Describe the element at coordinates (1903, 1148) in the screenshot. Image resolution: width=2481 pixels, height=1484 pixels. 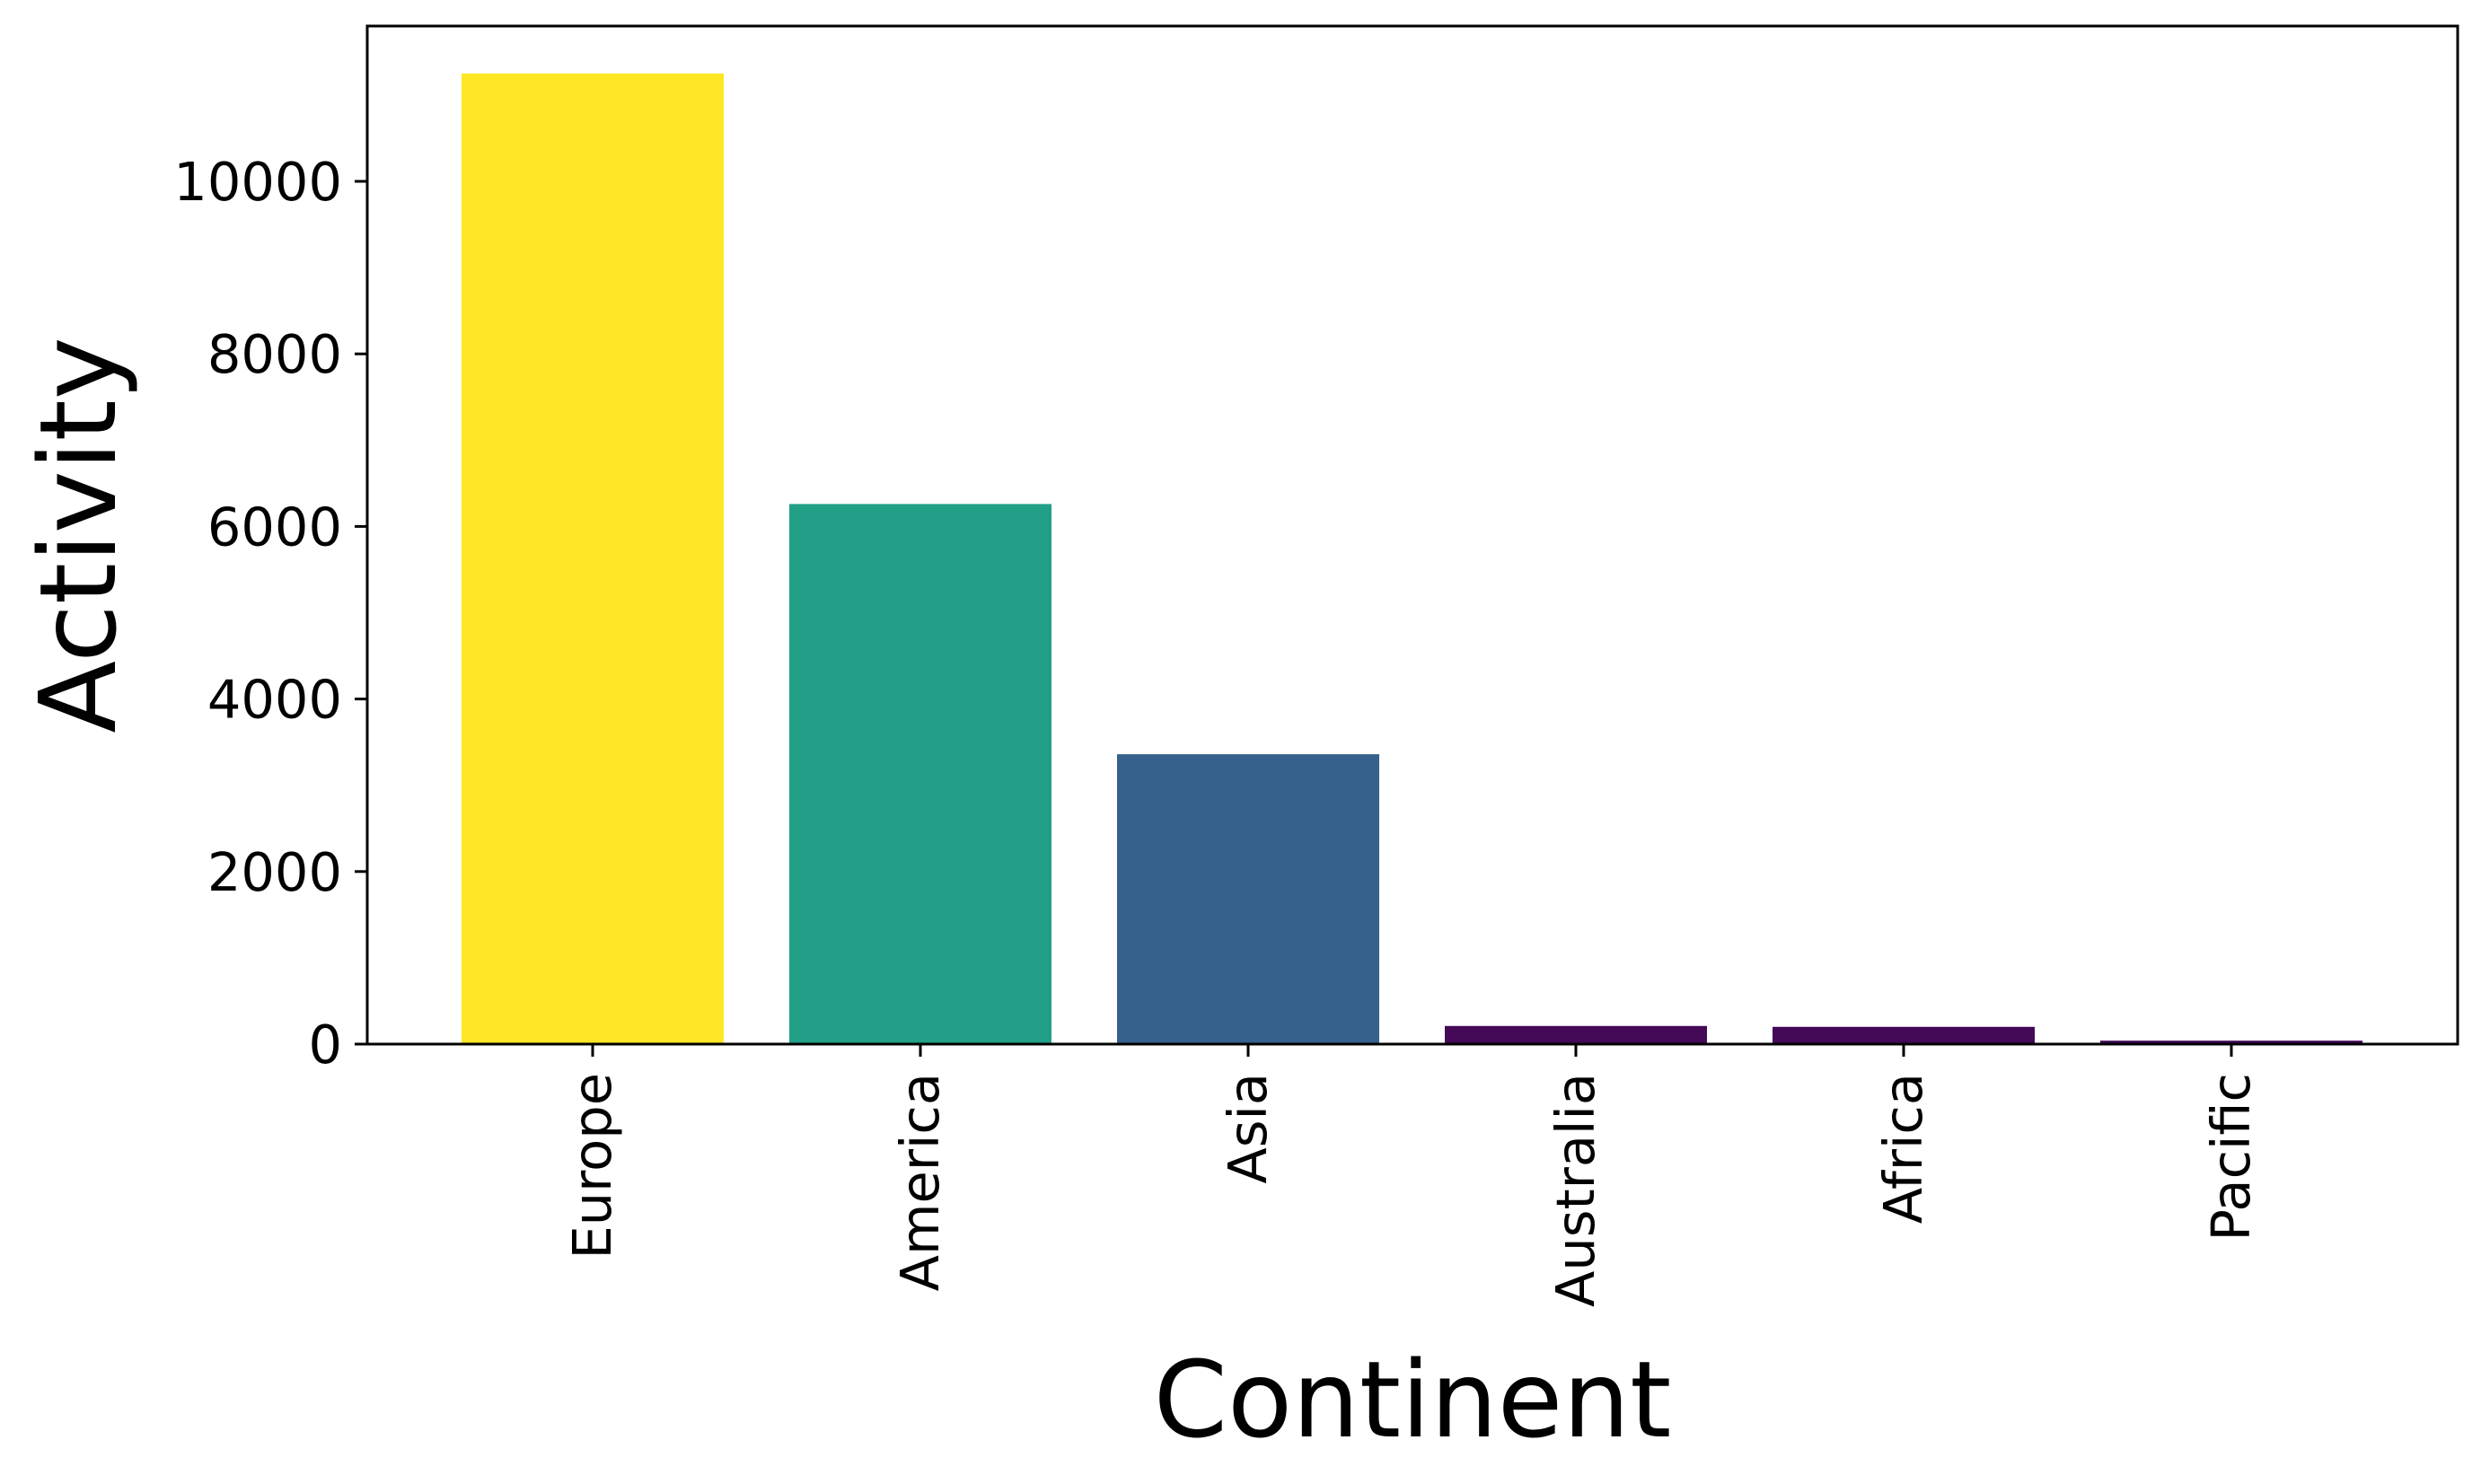
I see `x-tick-label: Africa` at that location.